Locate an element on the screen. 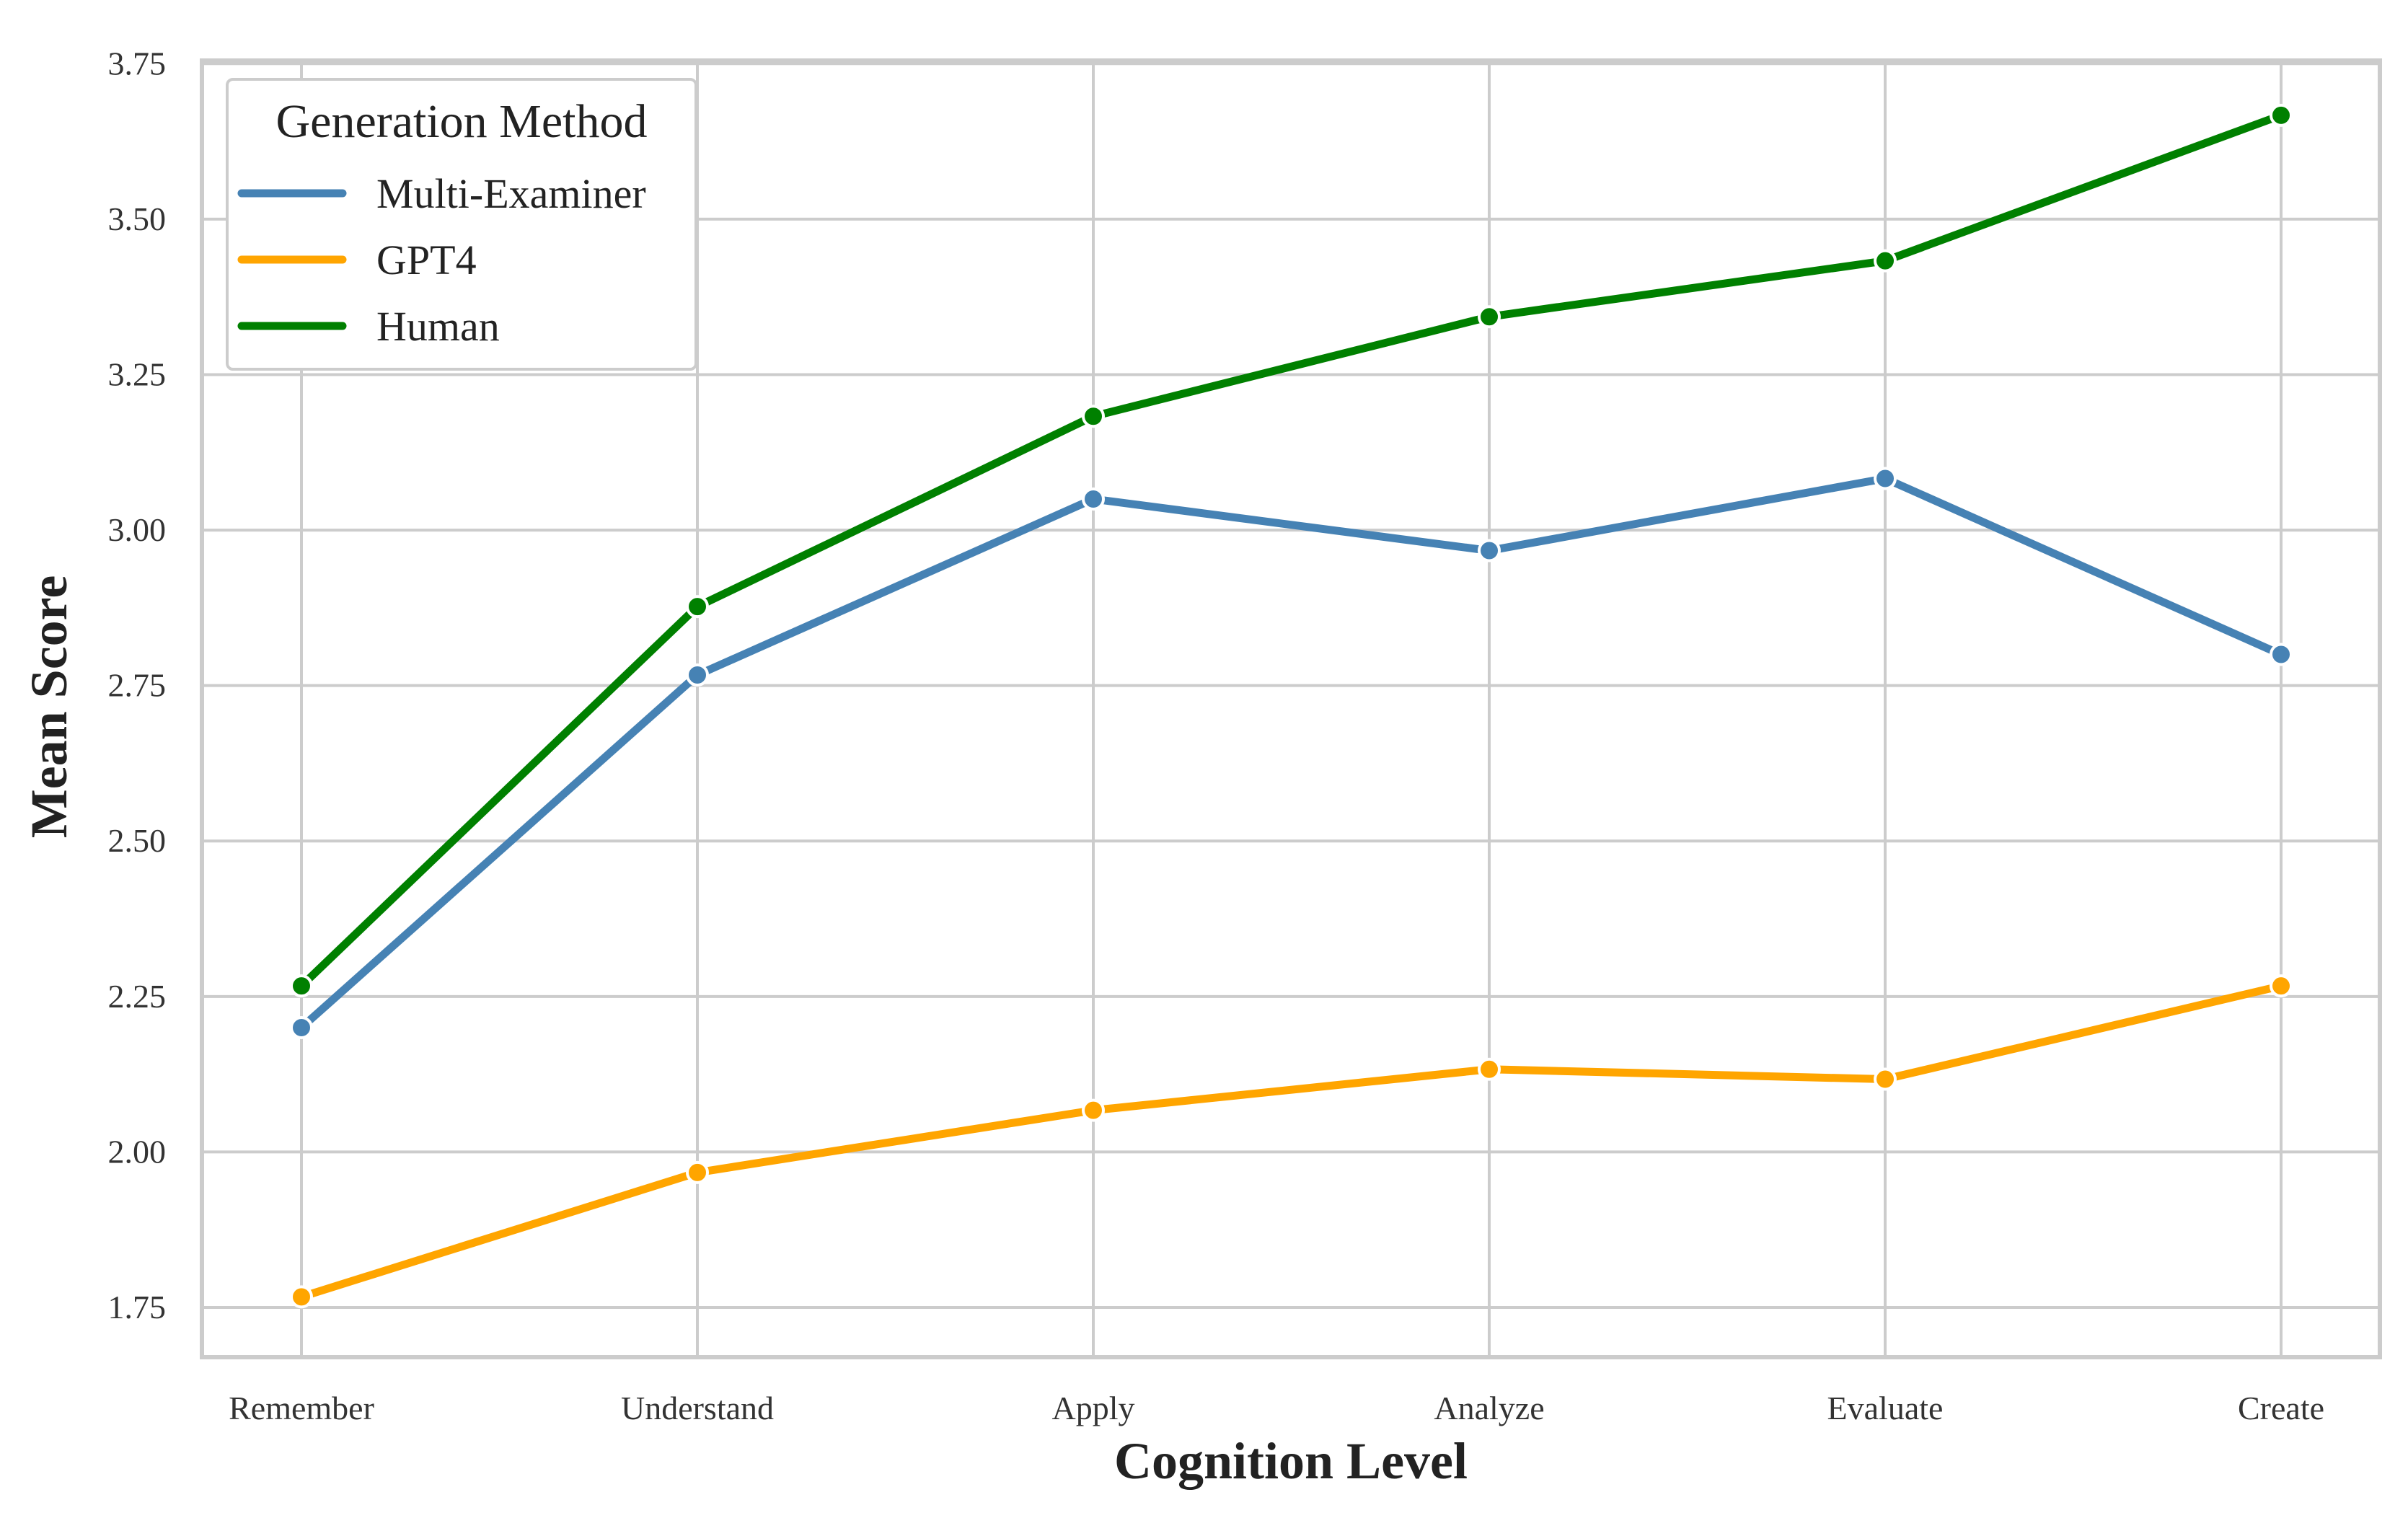 The height and width of the screenshot is (1518, 2408). legend-item-multi-examiner: Multi-Examiner is located at coordinates (442, 193).